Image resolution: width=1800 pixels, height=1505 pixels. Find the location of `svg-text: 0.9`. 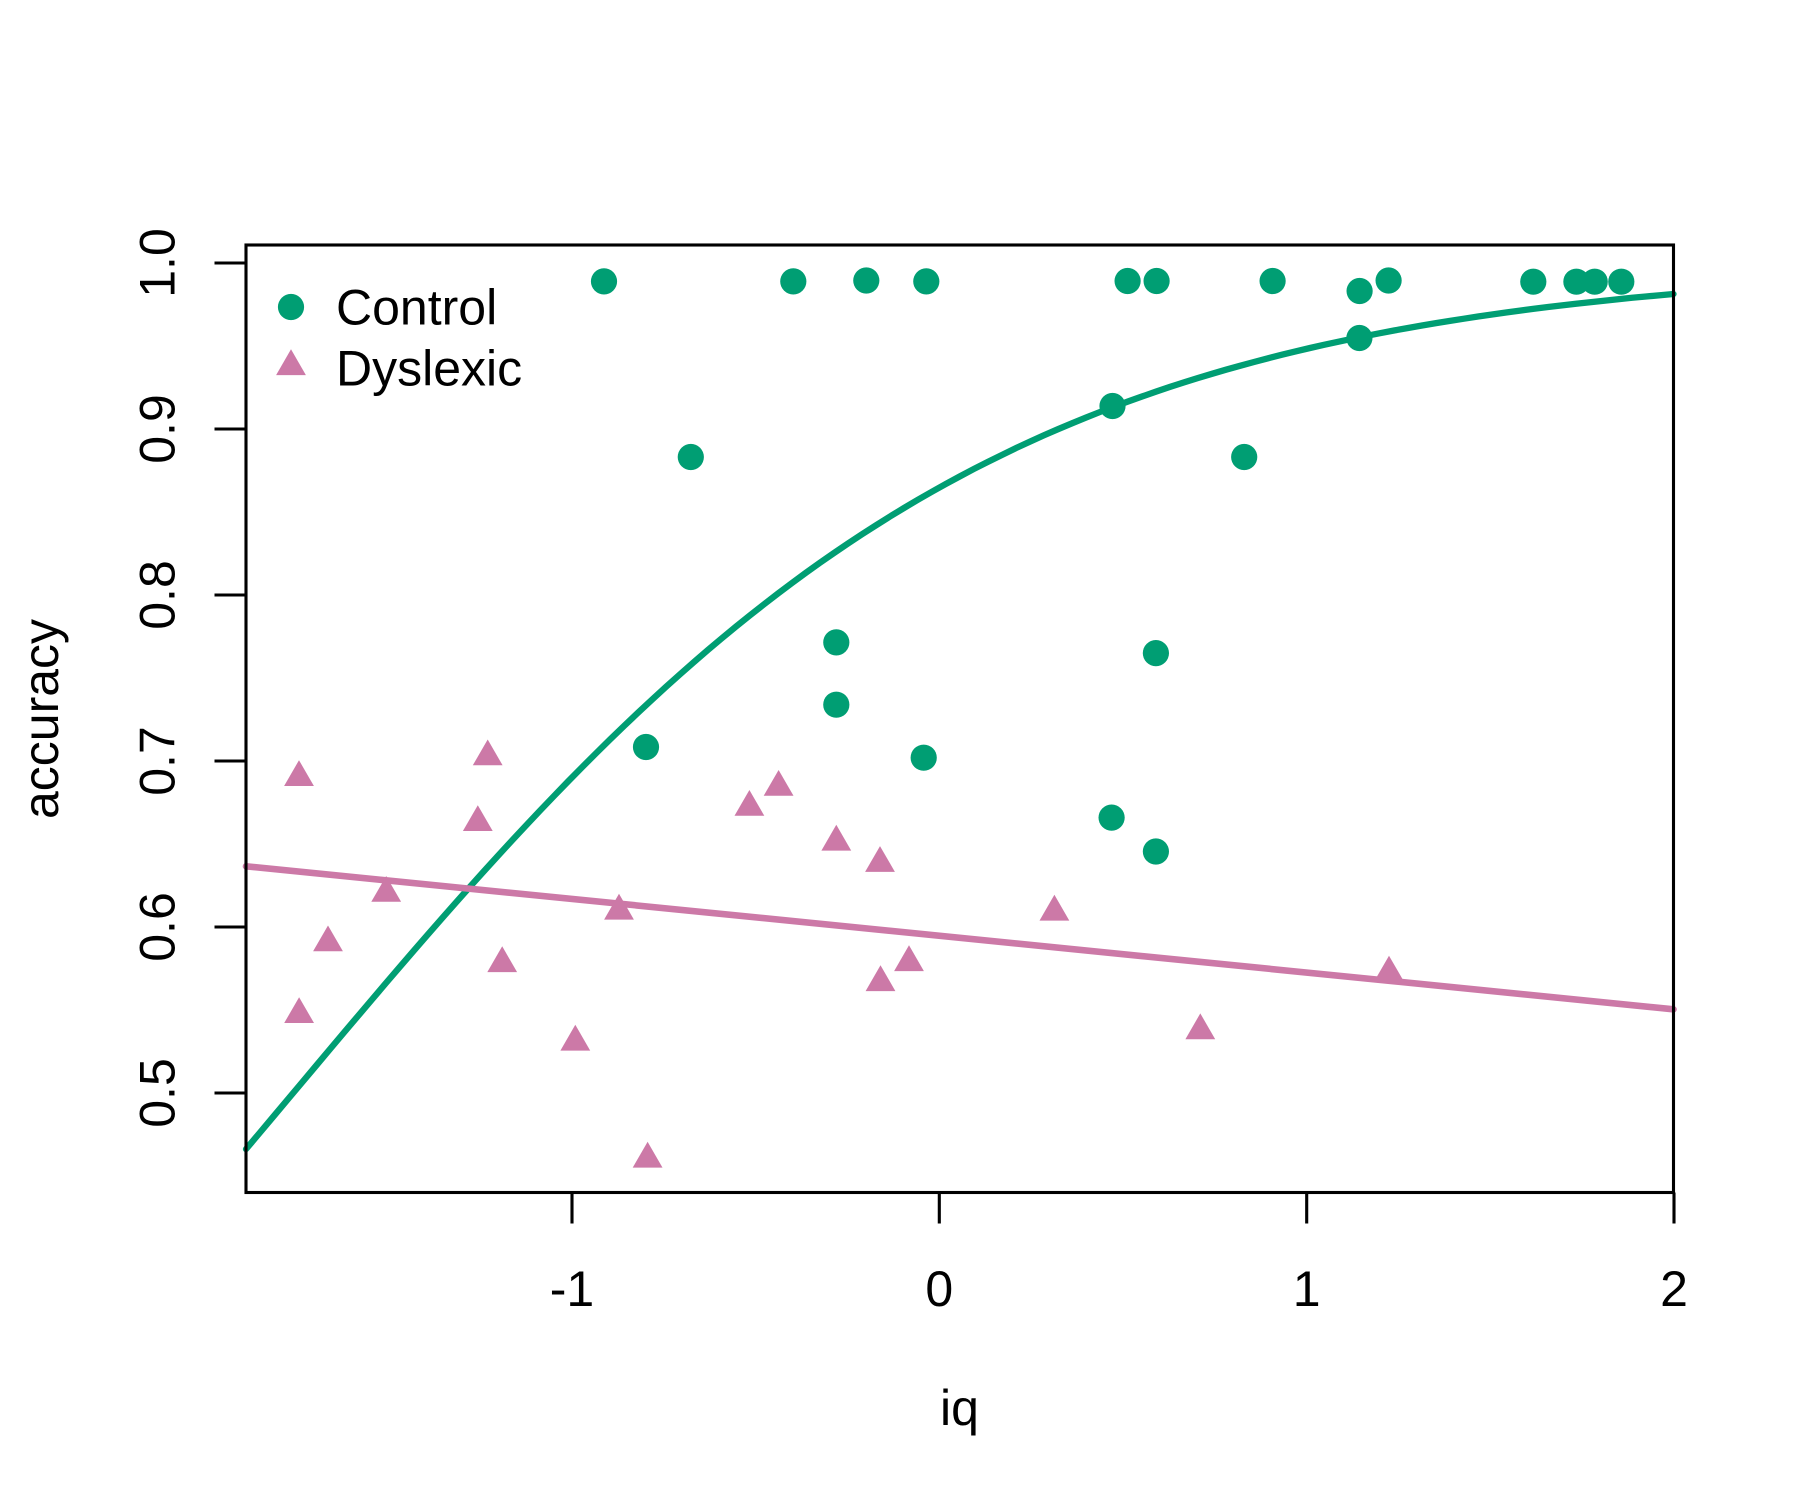

svg-text: 0.9 is located at coordinates (158, 429).